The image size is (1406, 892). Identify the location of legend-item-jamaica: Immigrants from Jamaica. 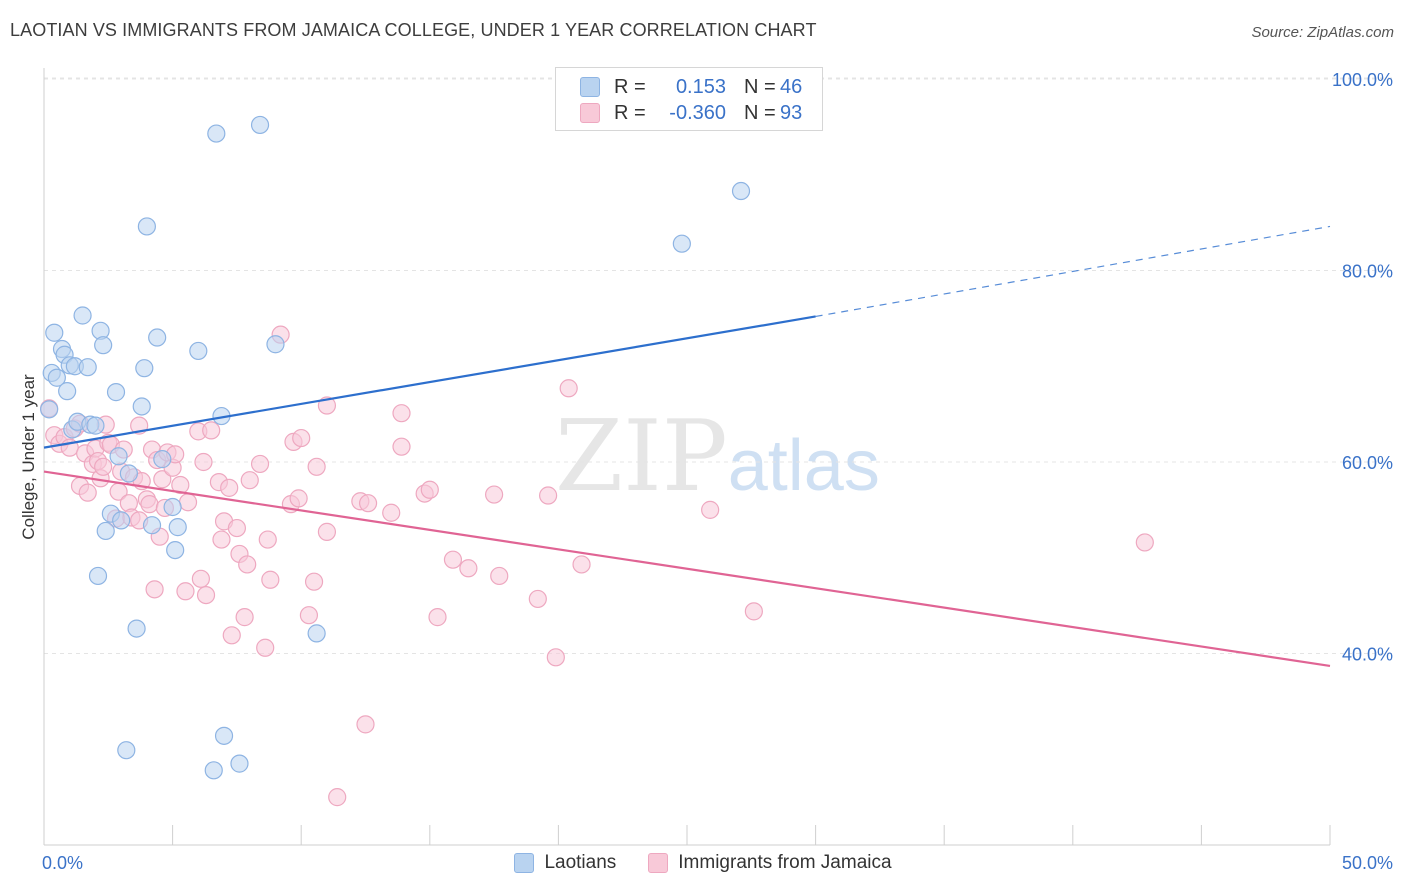
(770, 863).